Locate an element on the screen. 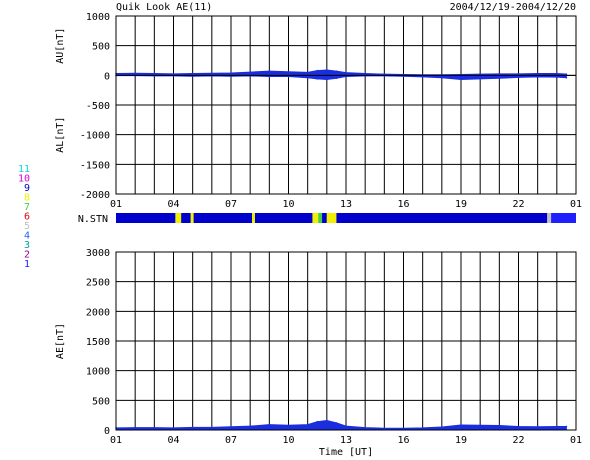  legend-entry: 7 is located at coordinates (27, 207).